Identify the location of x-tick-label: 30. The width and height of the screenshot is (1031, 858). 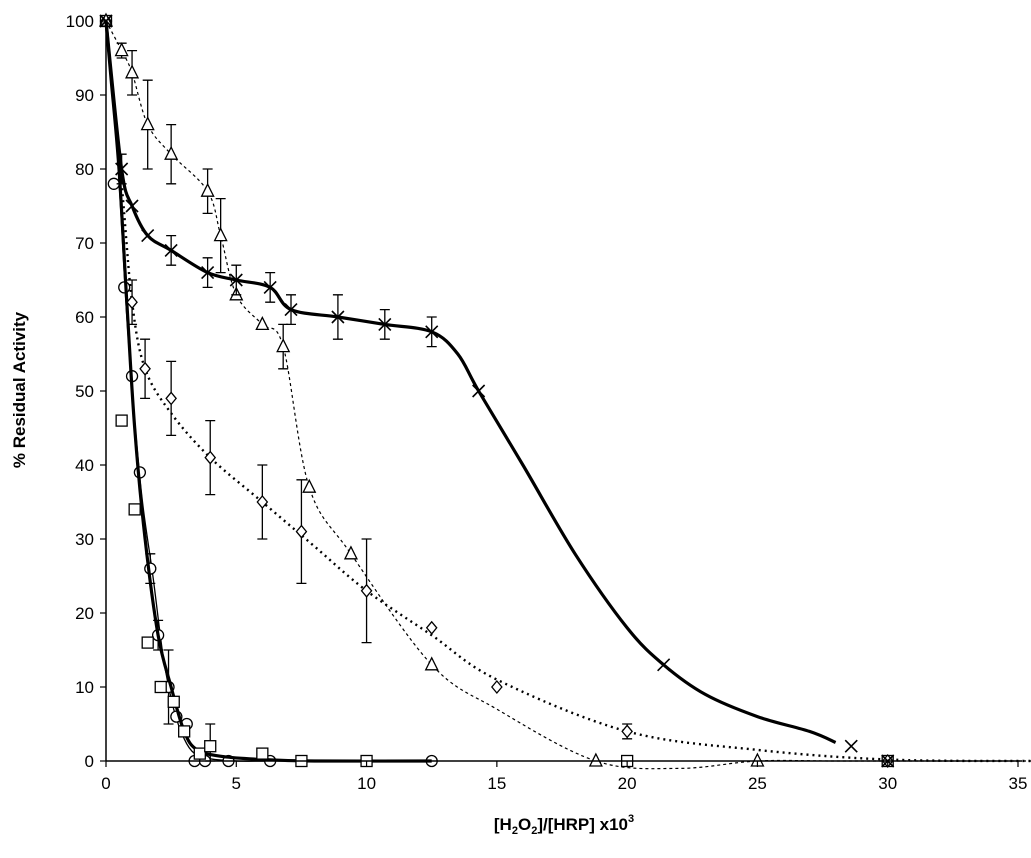
(887, 783).